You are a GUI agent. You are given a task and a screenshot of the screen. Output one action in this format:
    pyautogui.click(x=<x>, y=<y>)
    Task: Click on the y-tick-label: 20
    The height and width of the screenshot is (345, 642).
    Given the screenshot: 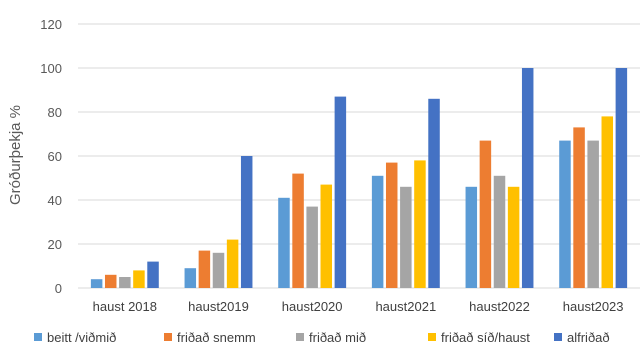 What is the action you would take?
    pyautogui.click(x=55, y=244)
    